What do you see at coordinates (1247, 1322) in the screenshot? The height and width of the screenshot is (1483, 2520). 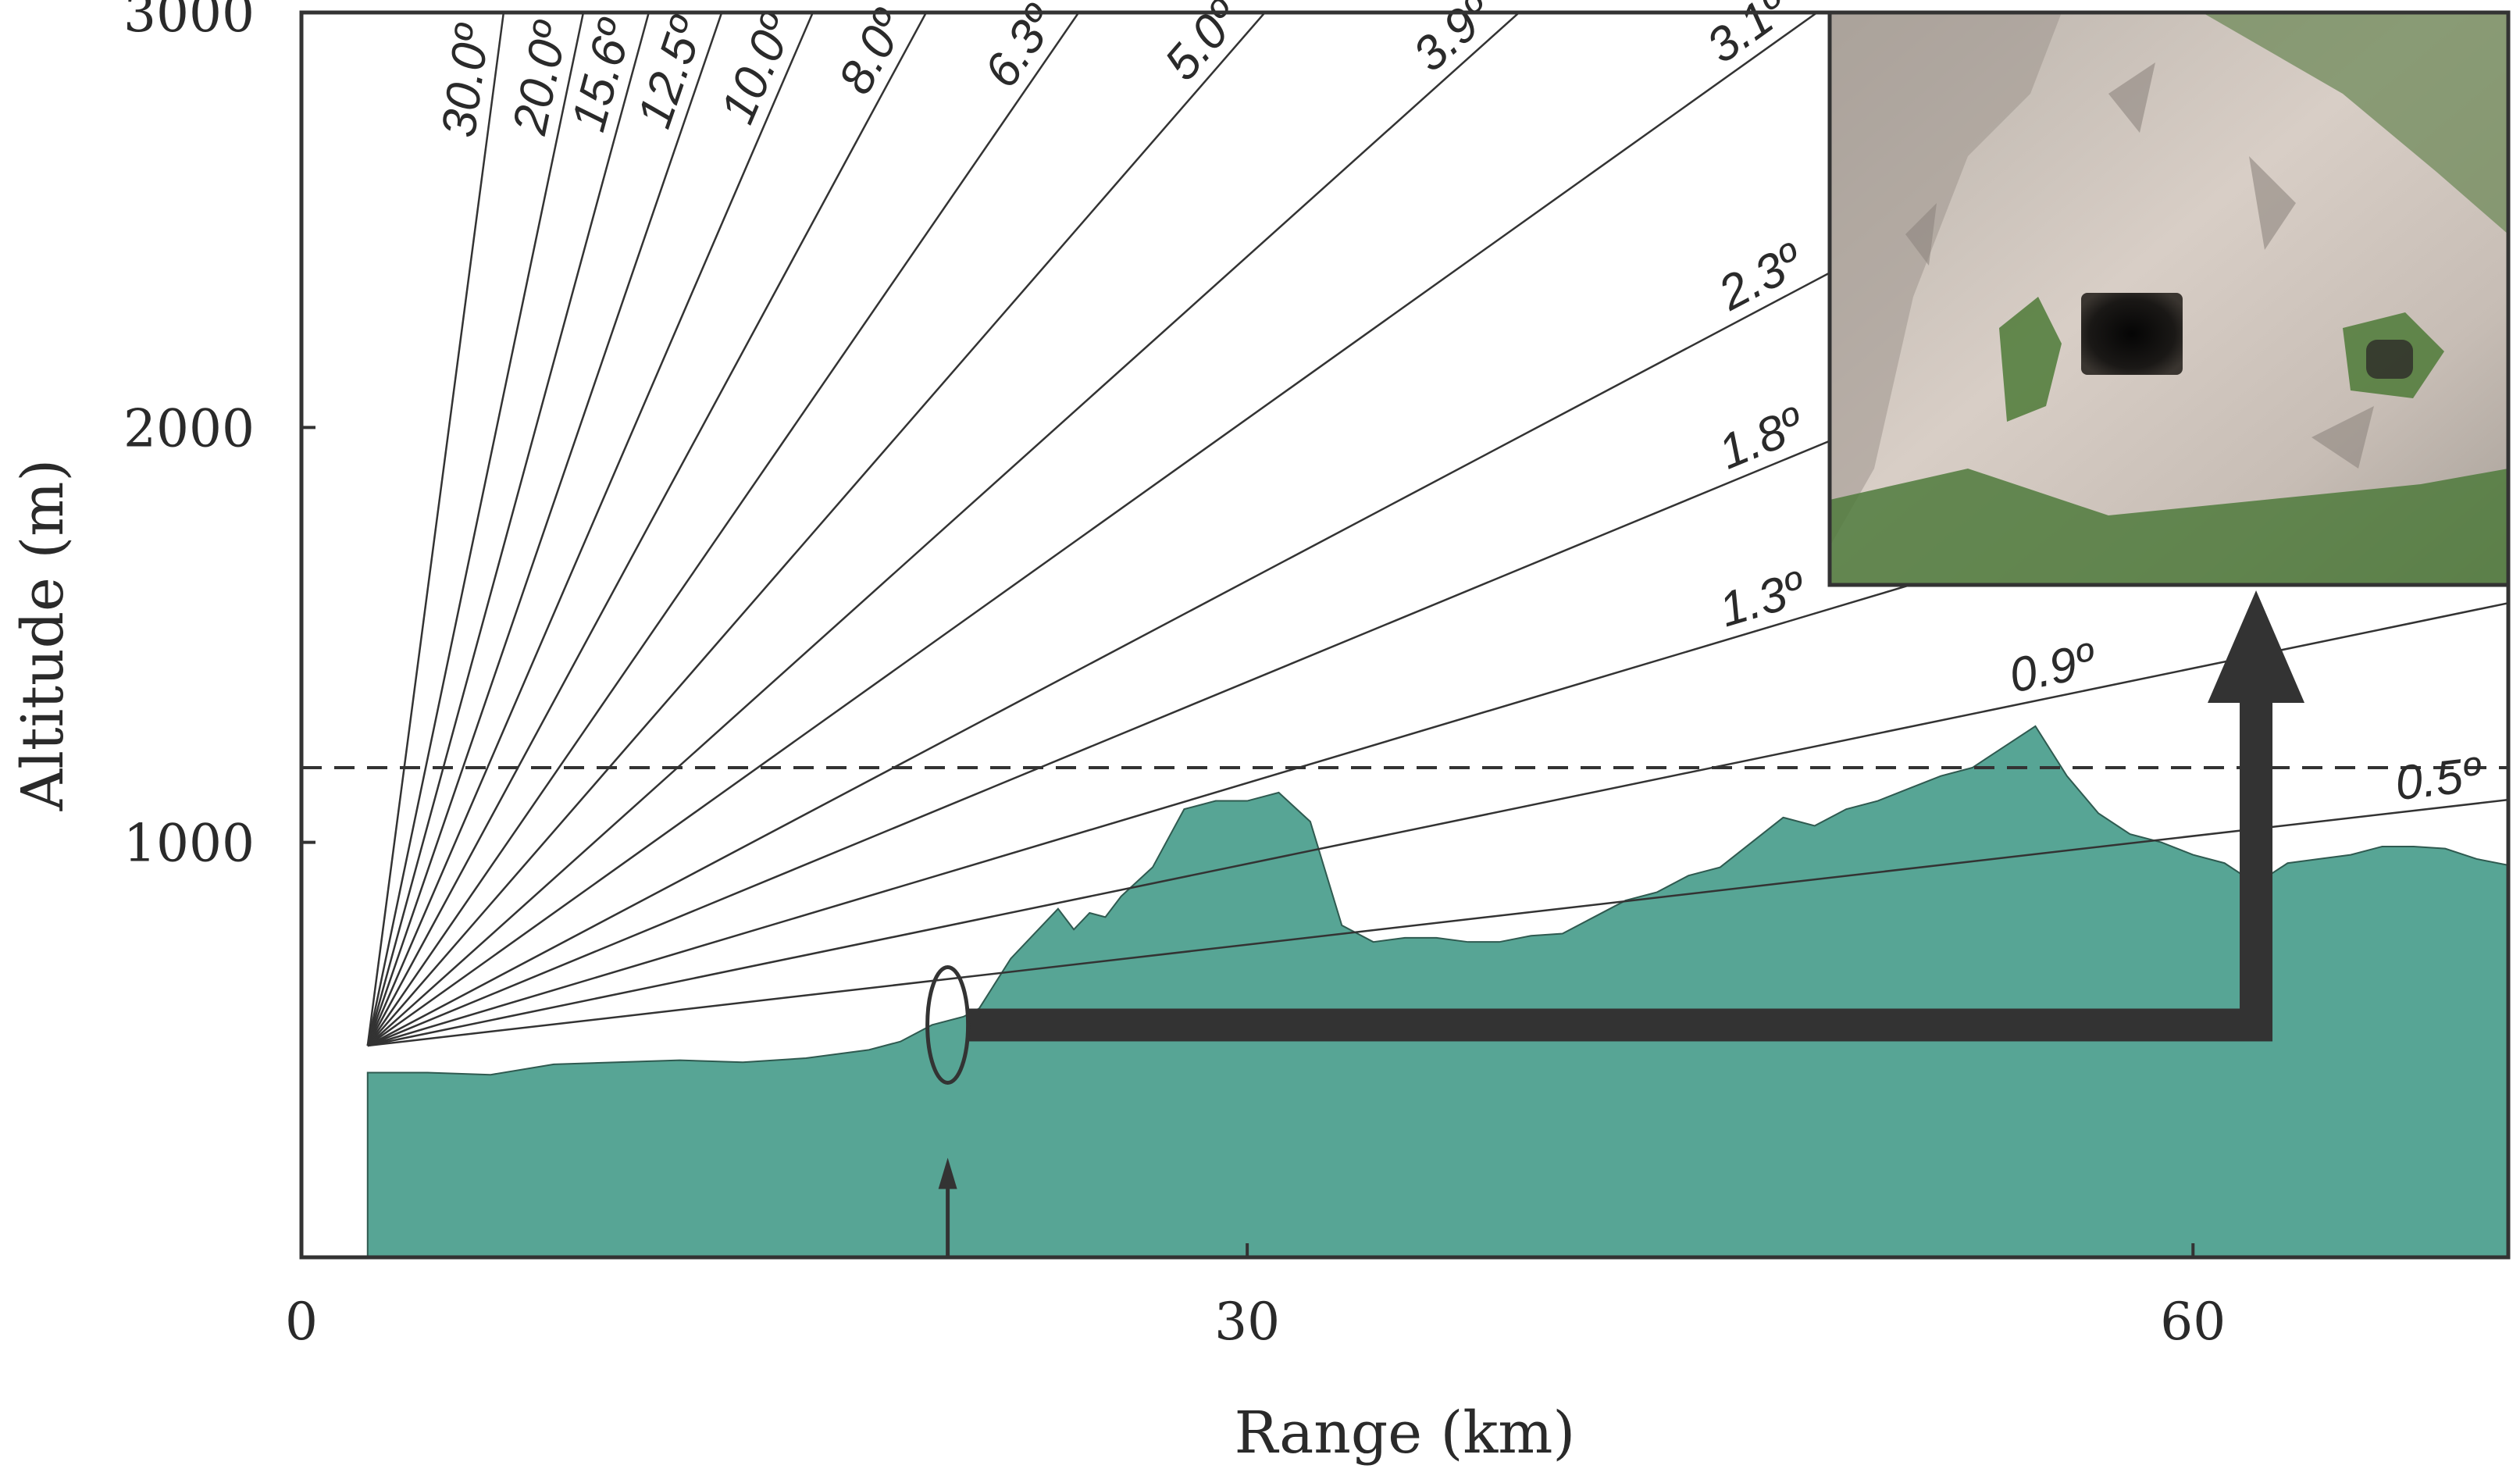 I see `x-tick-label: 30` at bounding box center [1247, 1322].